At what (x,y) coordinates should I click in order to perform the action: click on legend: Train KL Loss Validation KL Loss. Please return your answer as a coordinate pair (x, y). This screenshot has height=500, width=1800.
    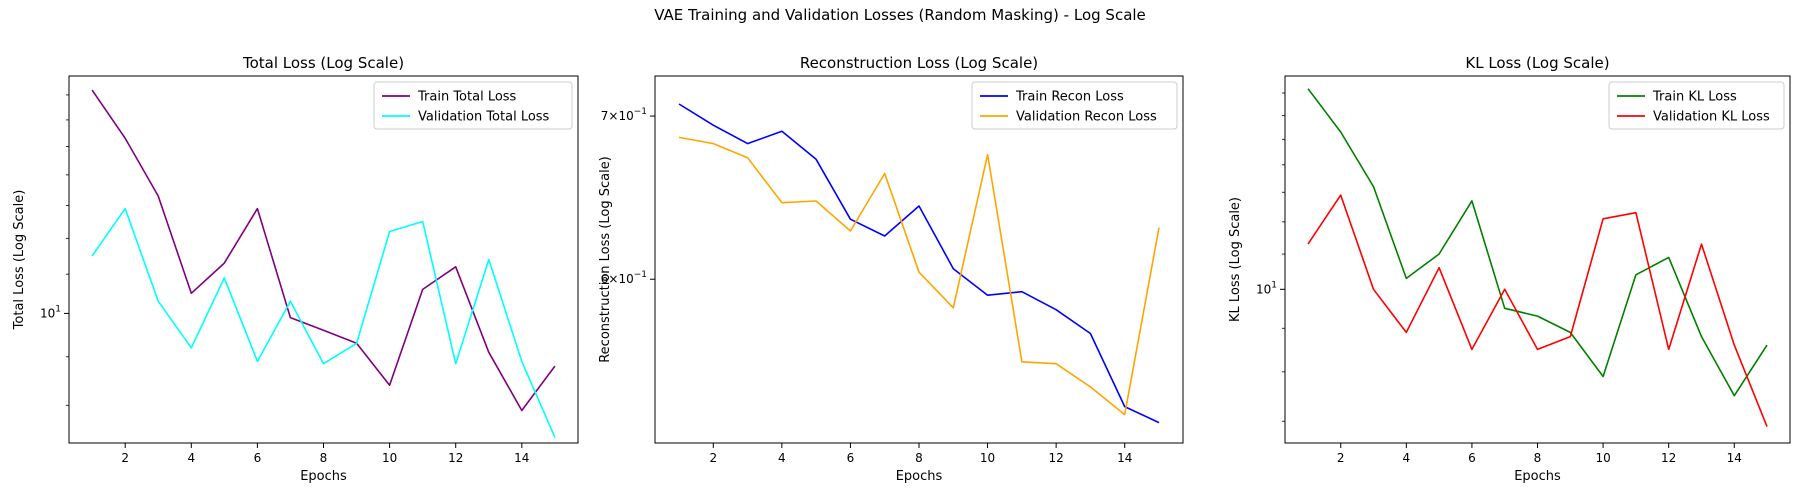
    Looking at the image, I should click on (1696, 105).